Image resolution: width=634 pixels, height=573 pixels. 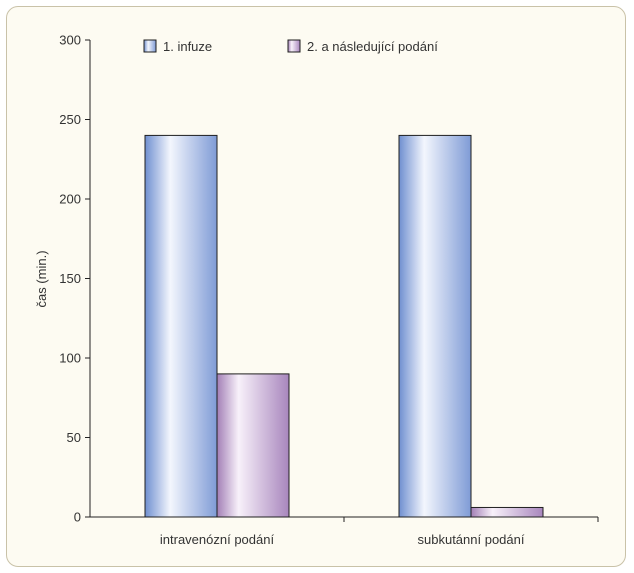 What do you see at coordinates (70, 358) in the screenshot?
I see `y-tick-label: 100` at bounding box center [70, 358].